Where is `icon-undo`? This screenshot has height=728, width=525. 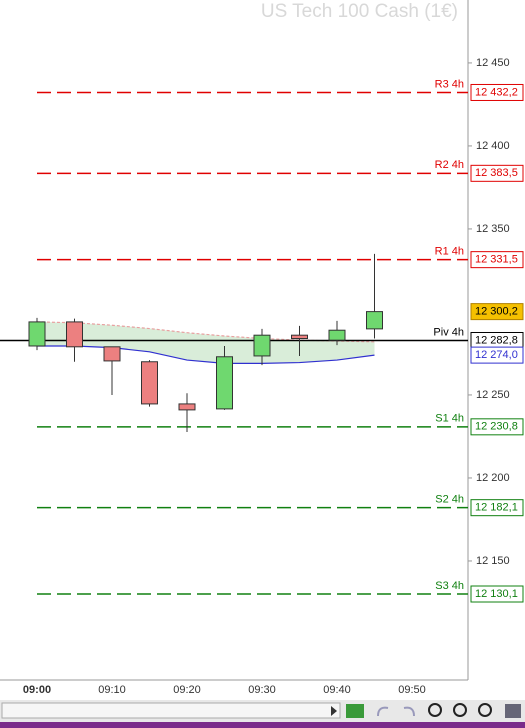
icon-undo is located at coordinates (383, 711).